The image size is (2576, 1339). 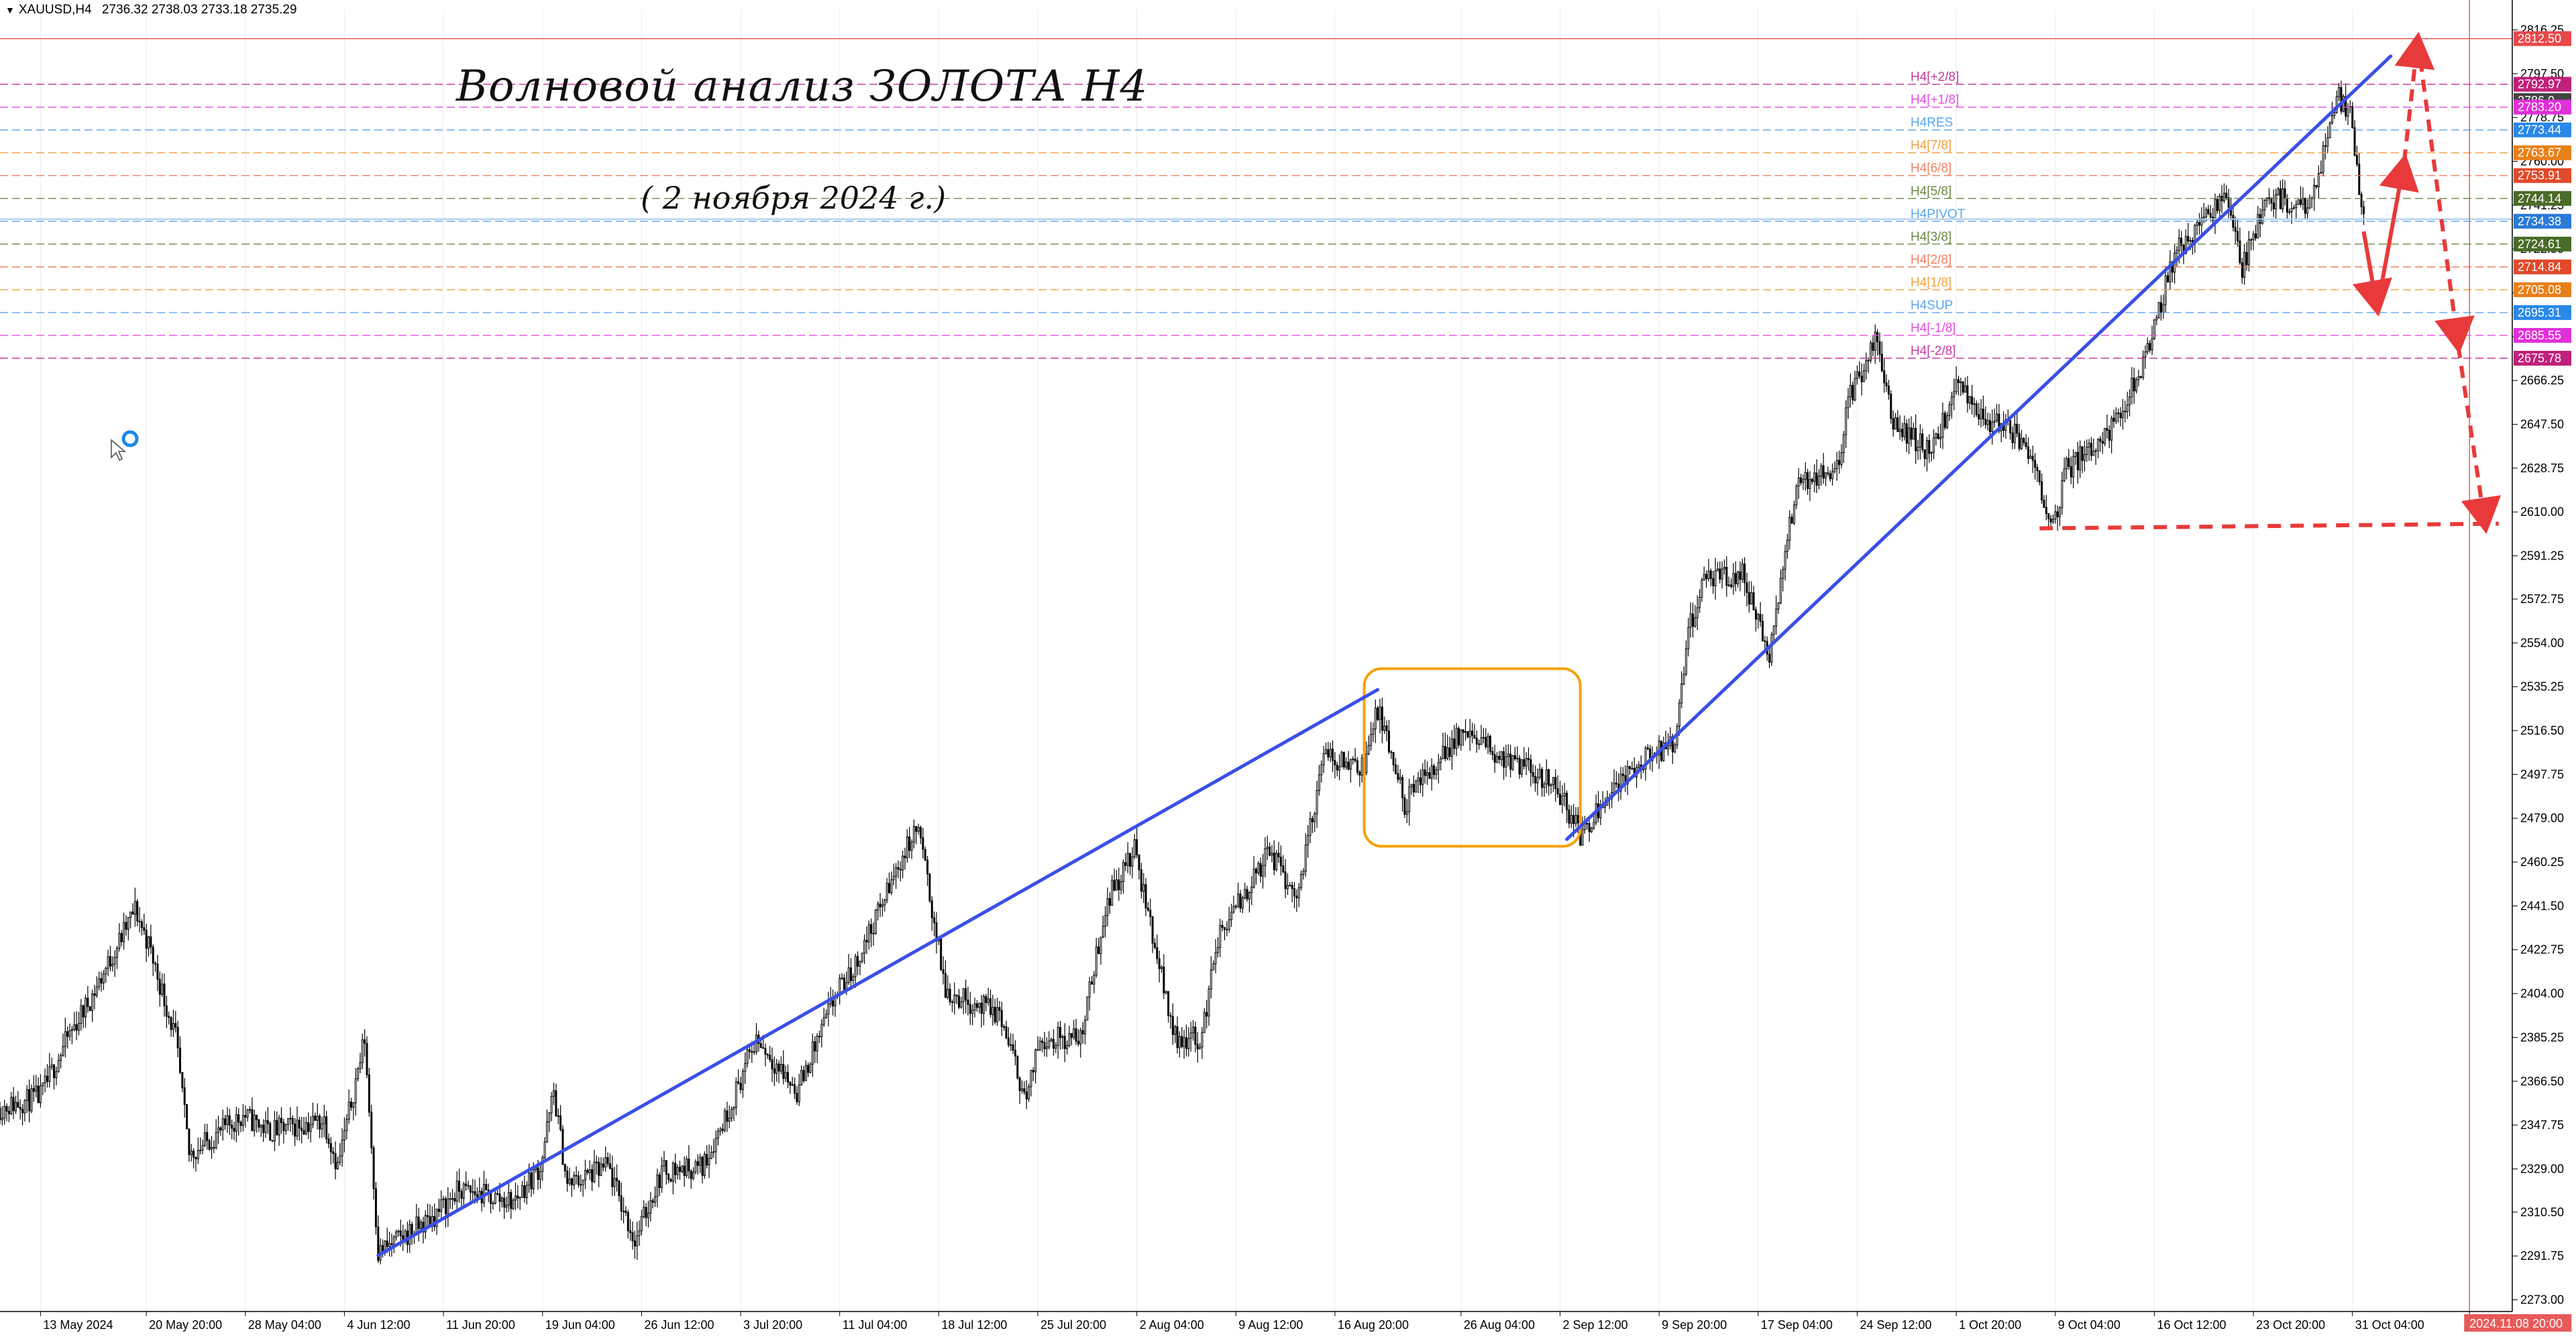 What do you see at coordinates (1932, 123) in the screenshot?
I see `murray-level-label: H4RES` at bounding box center [1932, 123].